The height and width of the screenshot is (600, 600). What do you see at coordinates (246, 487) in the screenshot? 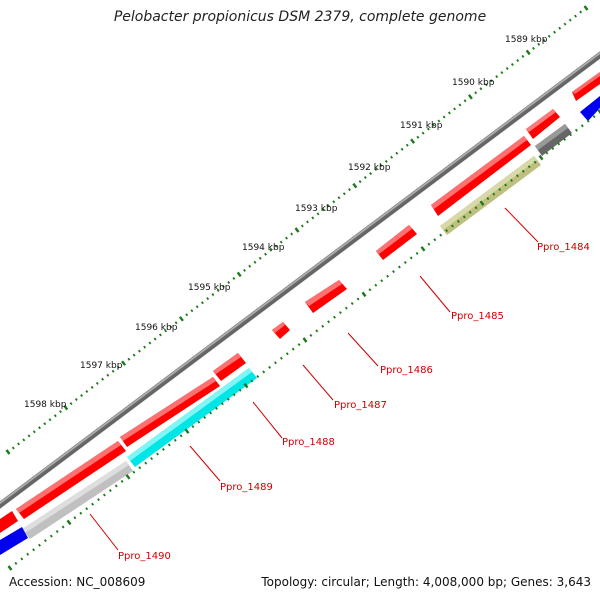
I see `gene-label-ppro-1489: Ppro_1489` at bounding box center [246, 487].